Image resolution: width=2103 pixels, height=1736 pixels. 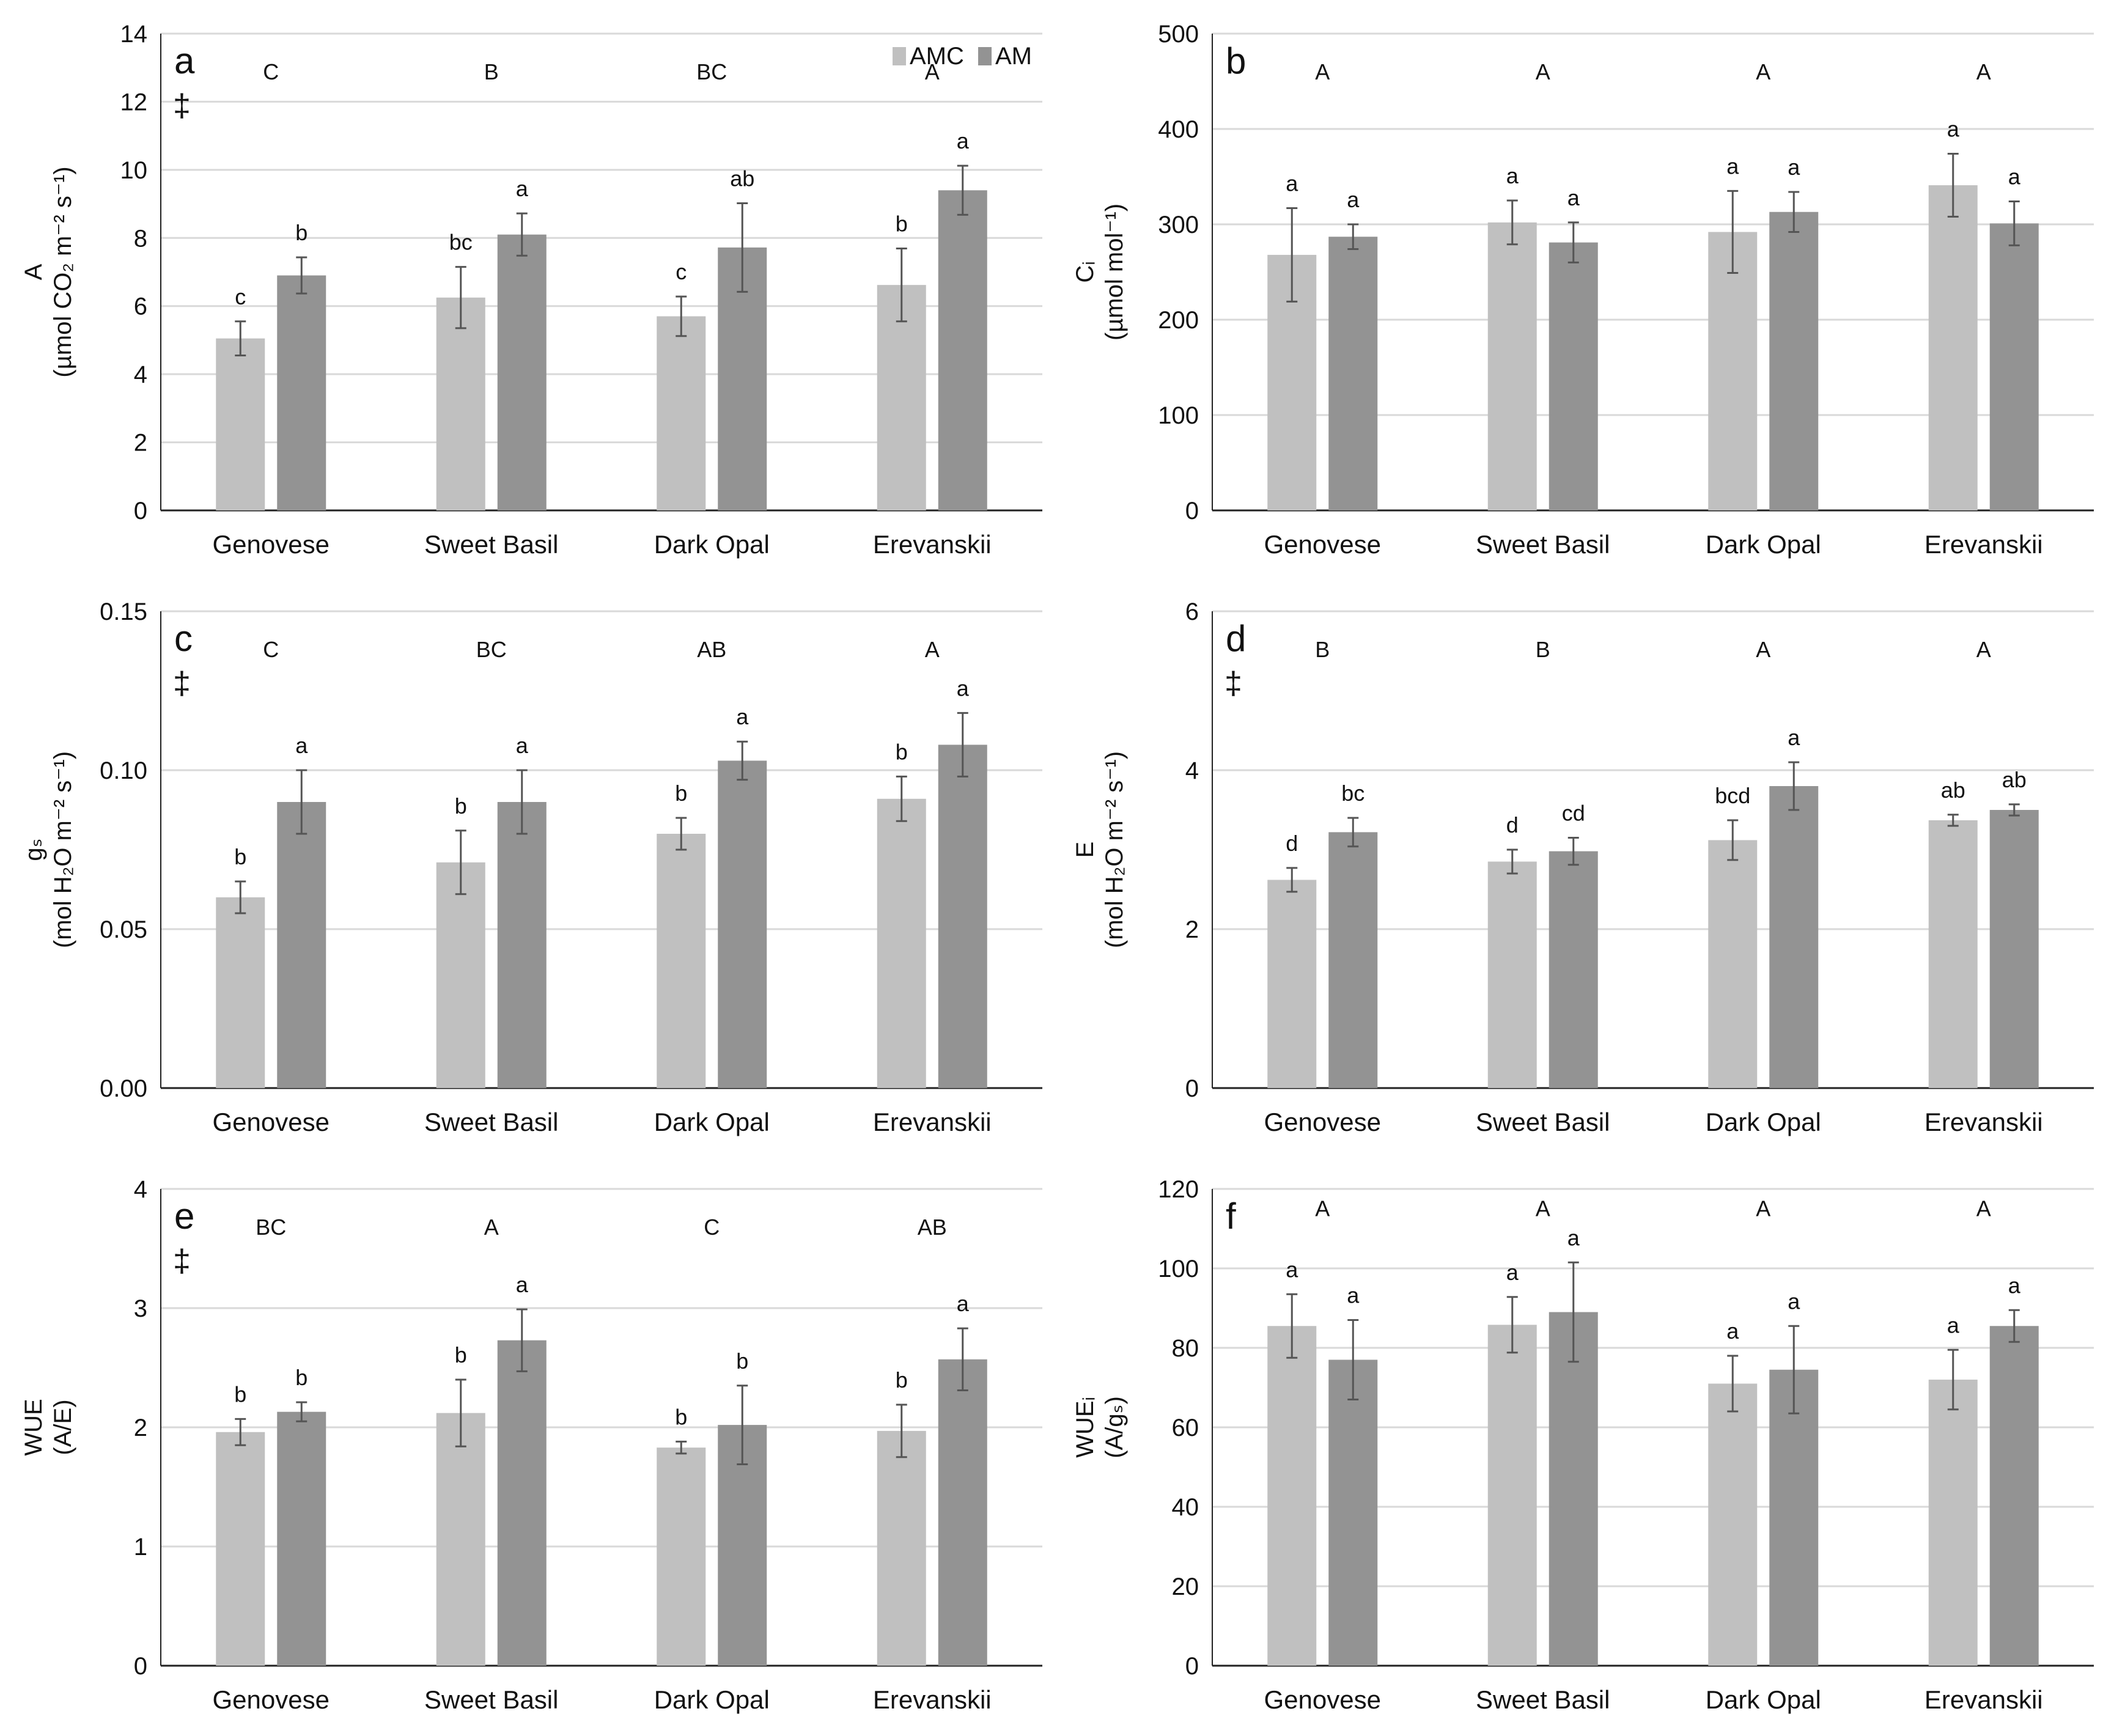 What do you see at coordinates (123, 770) in the screenshot?
I see `y-tick-label: 0.10` at bounding box center [123, 770].